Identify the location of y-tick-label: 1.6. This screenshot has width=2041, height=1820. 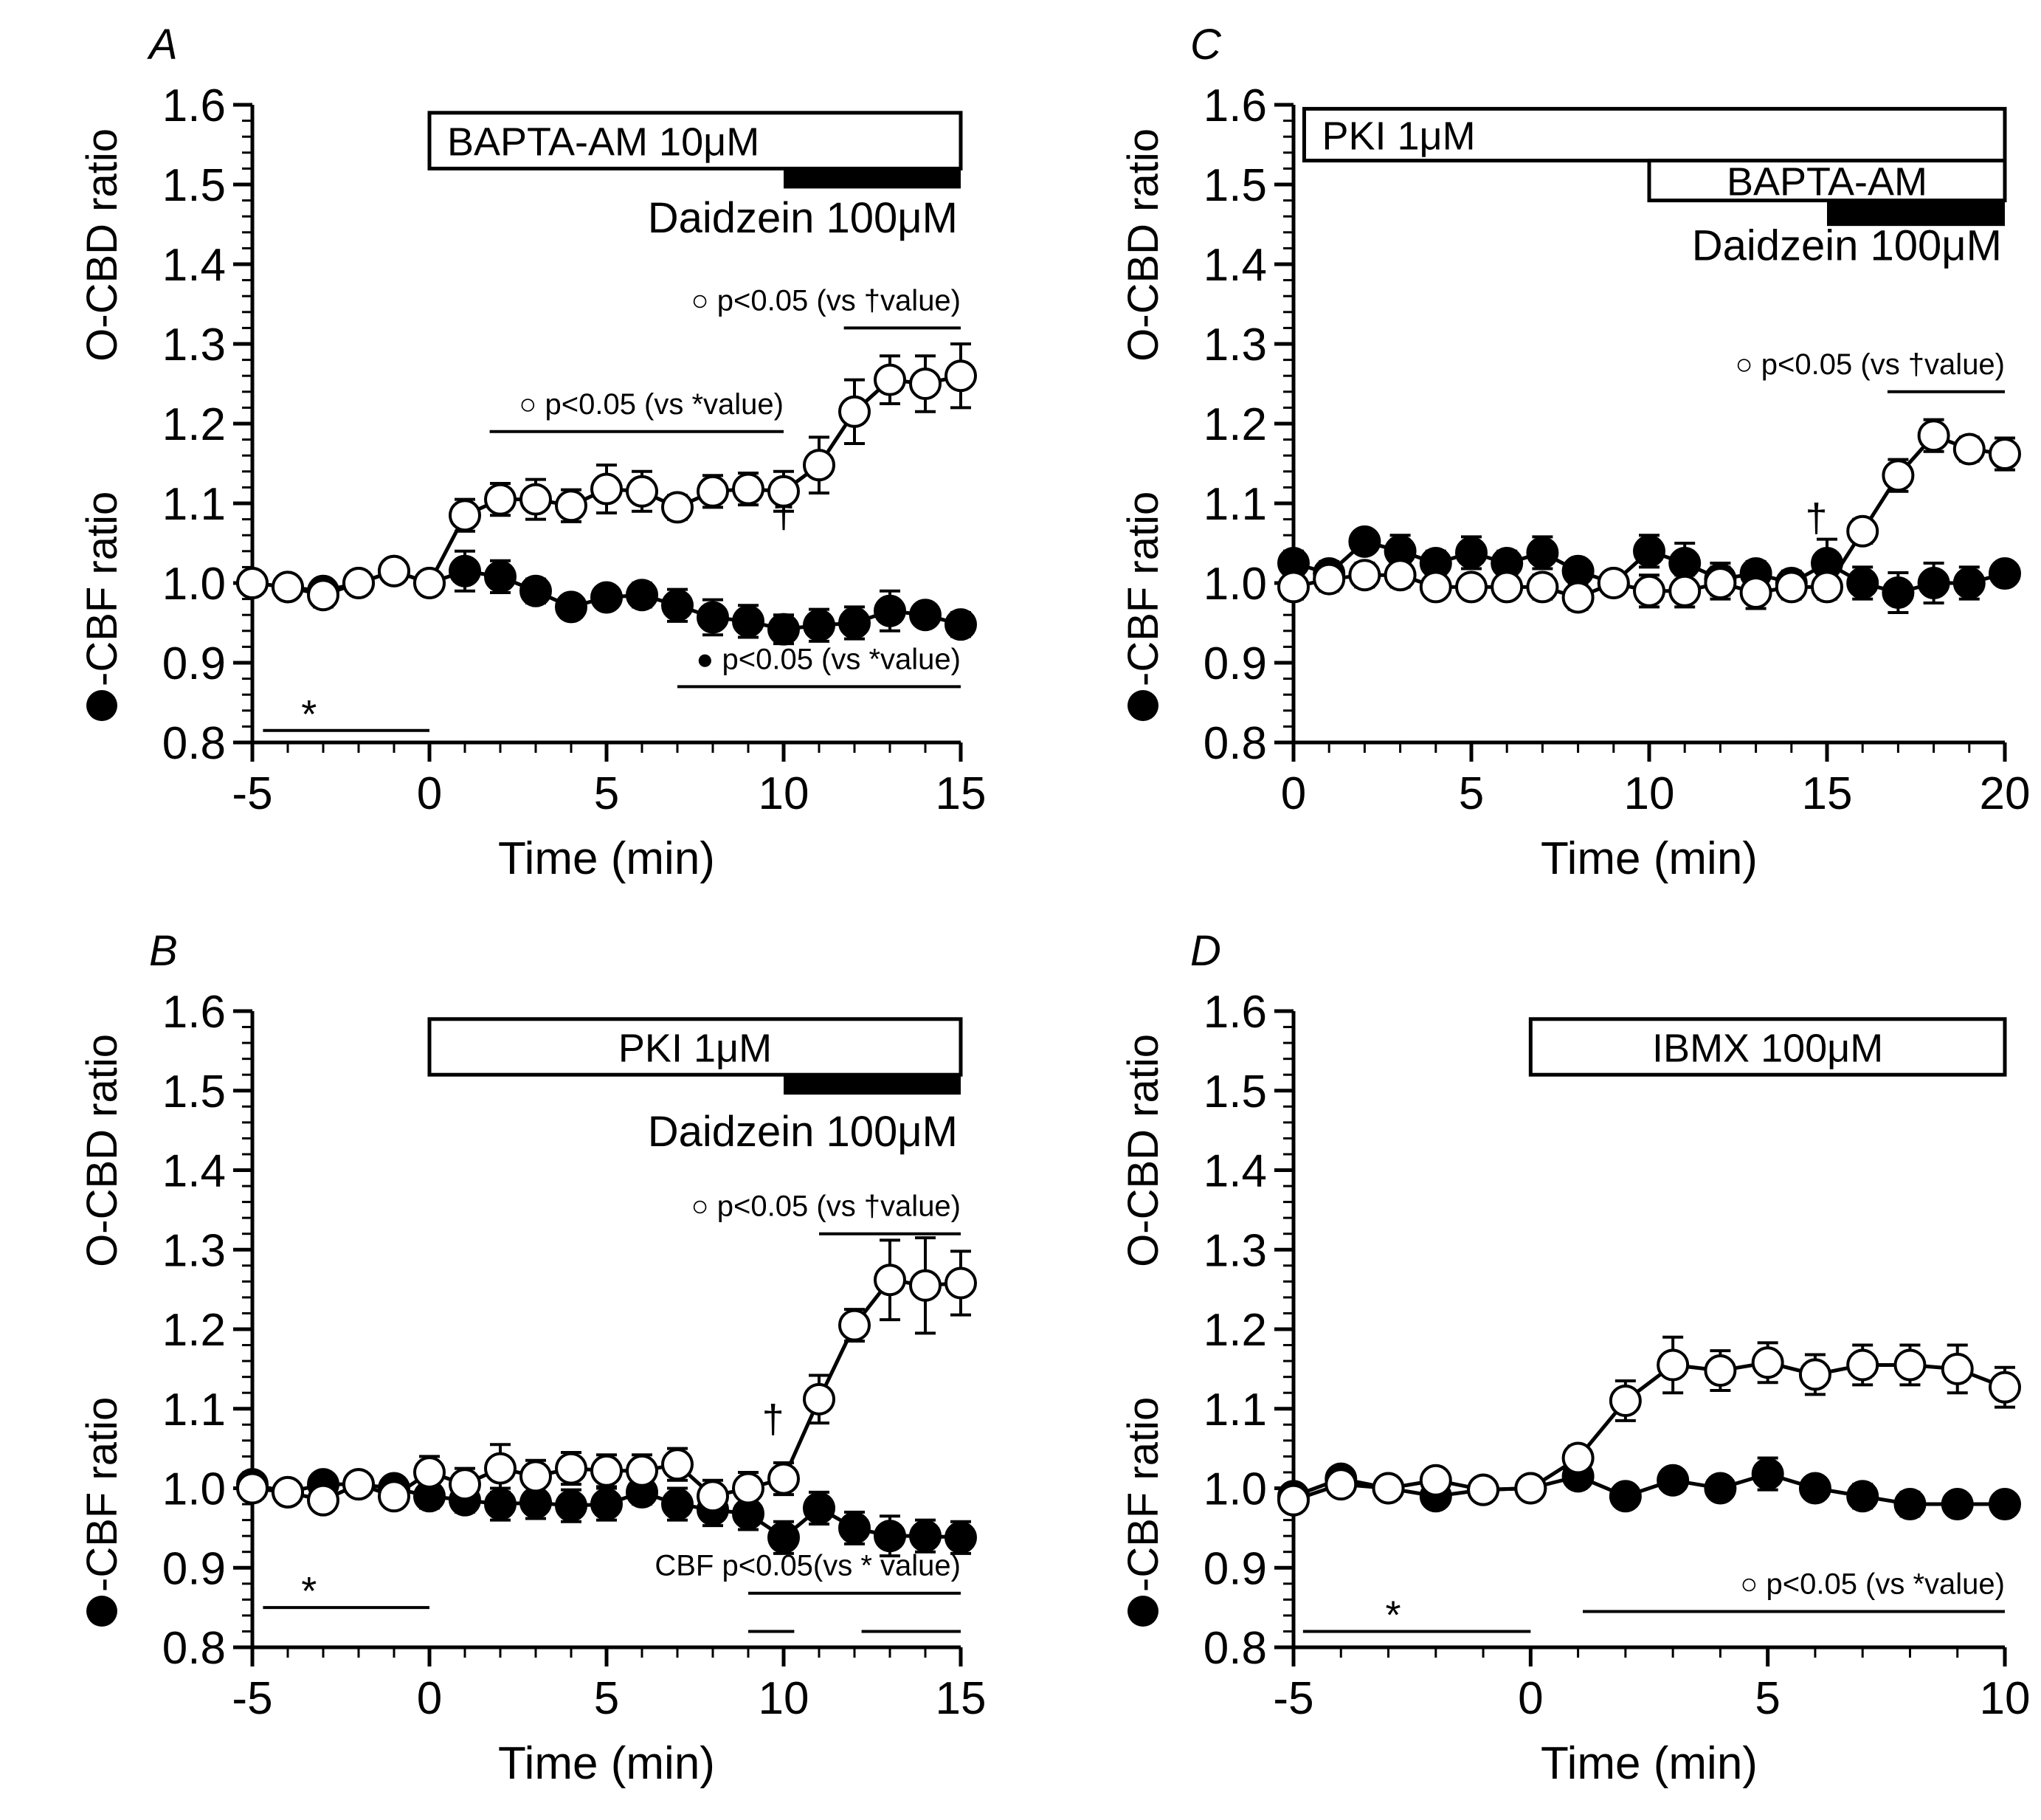
(194, 1013).